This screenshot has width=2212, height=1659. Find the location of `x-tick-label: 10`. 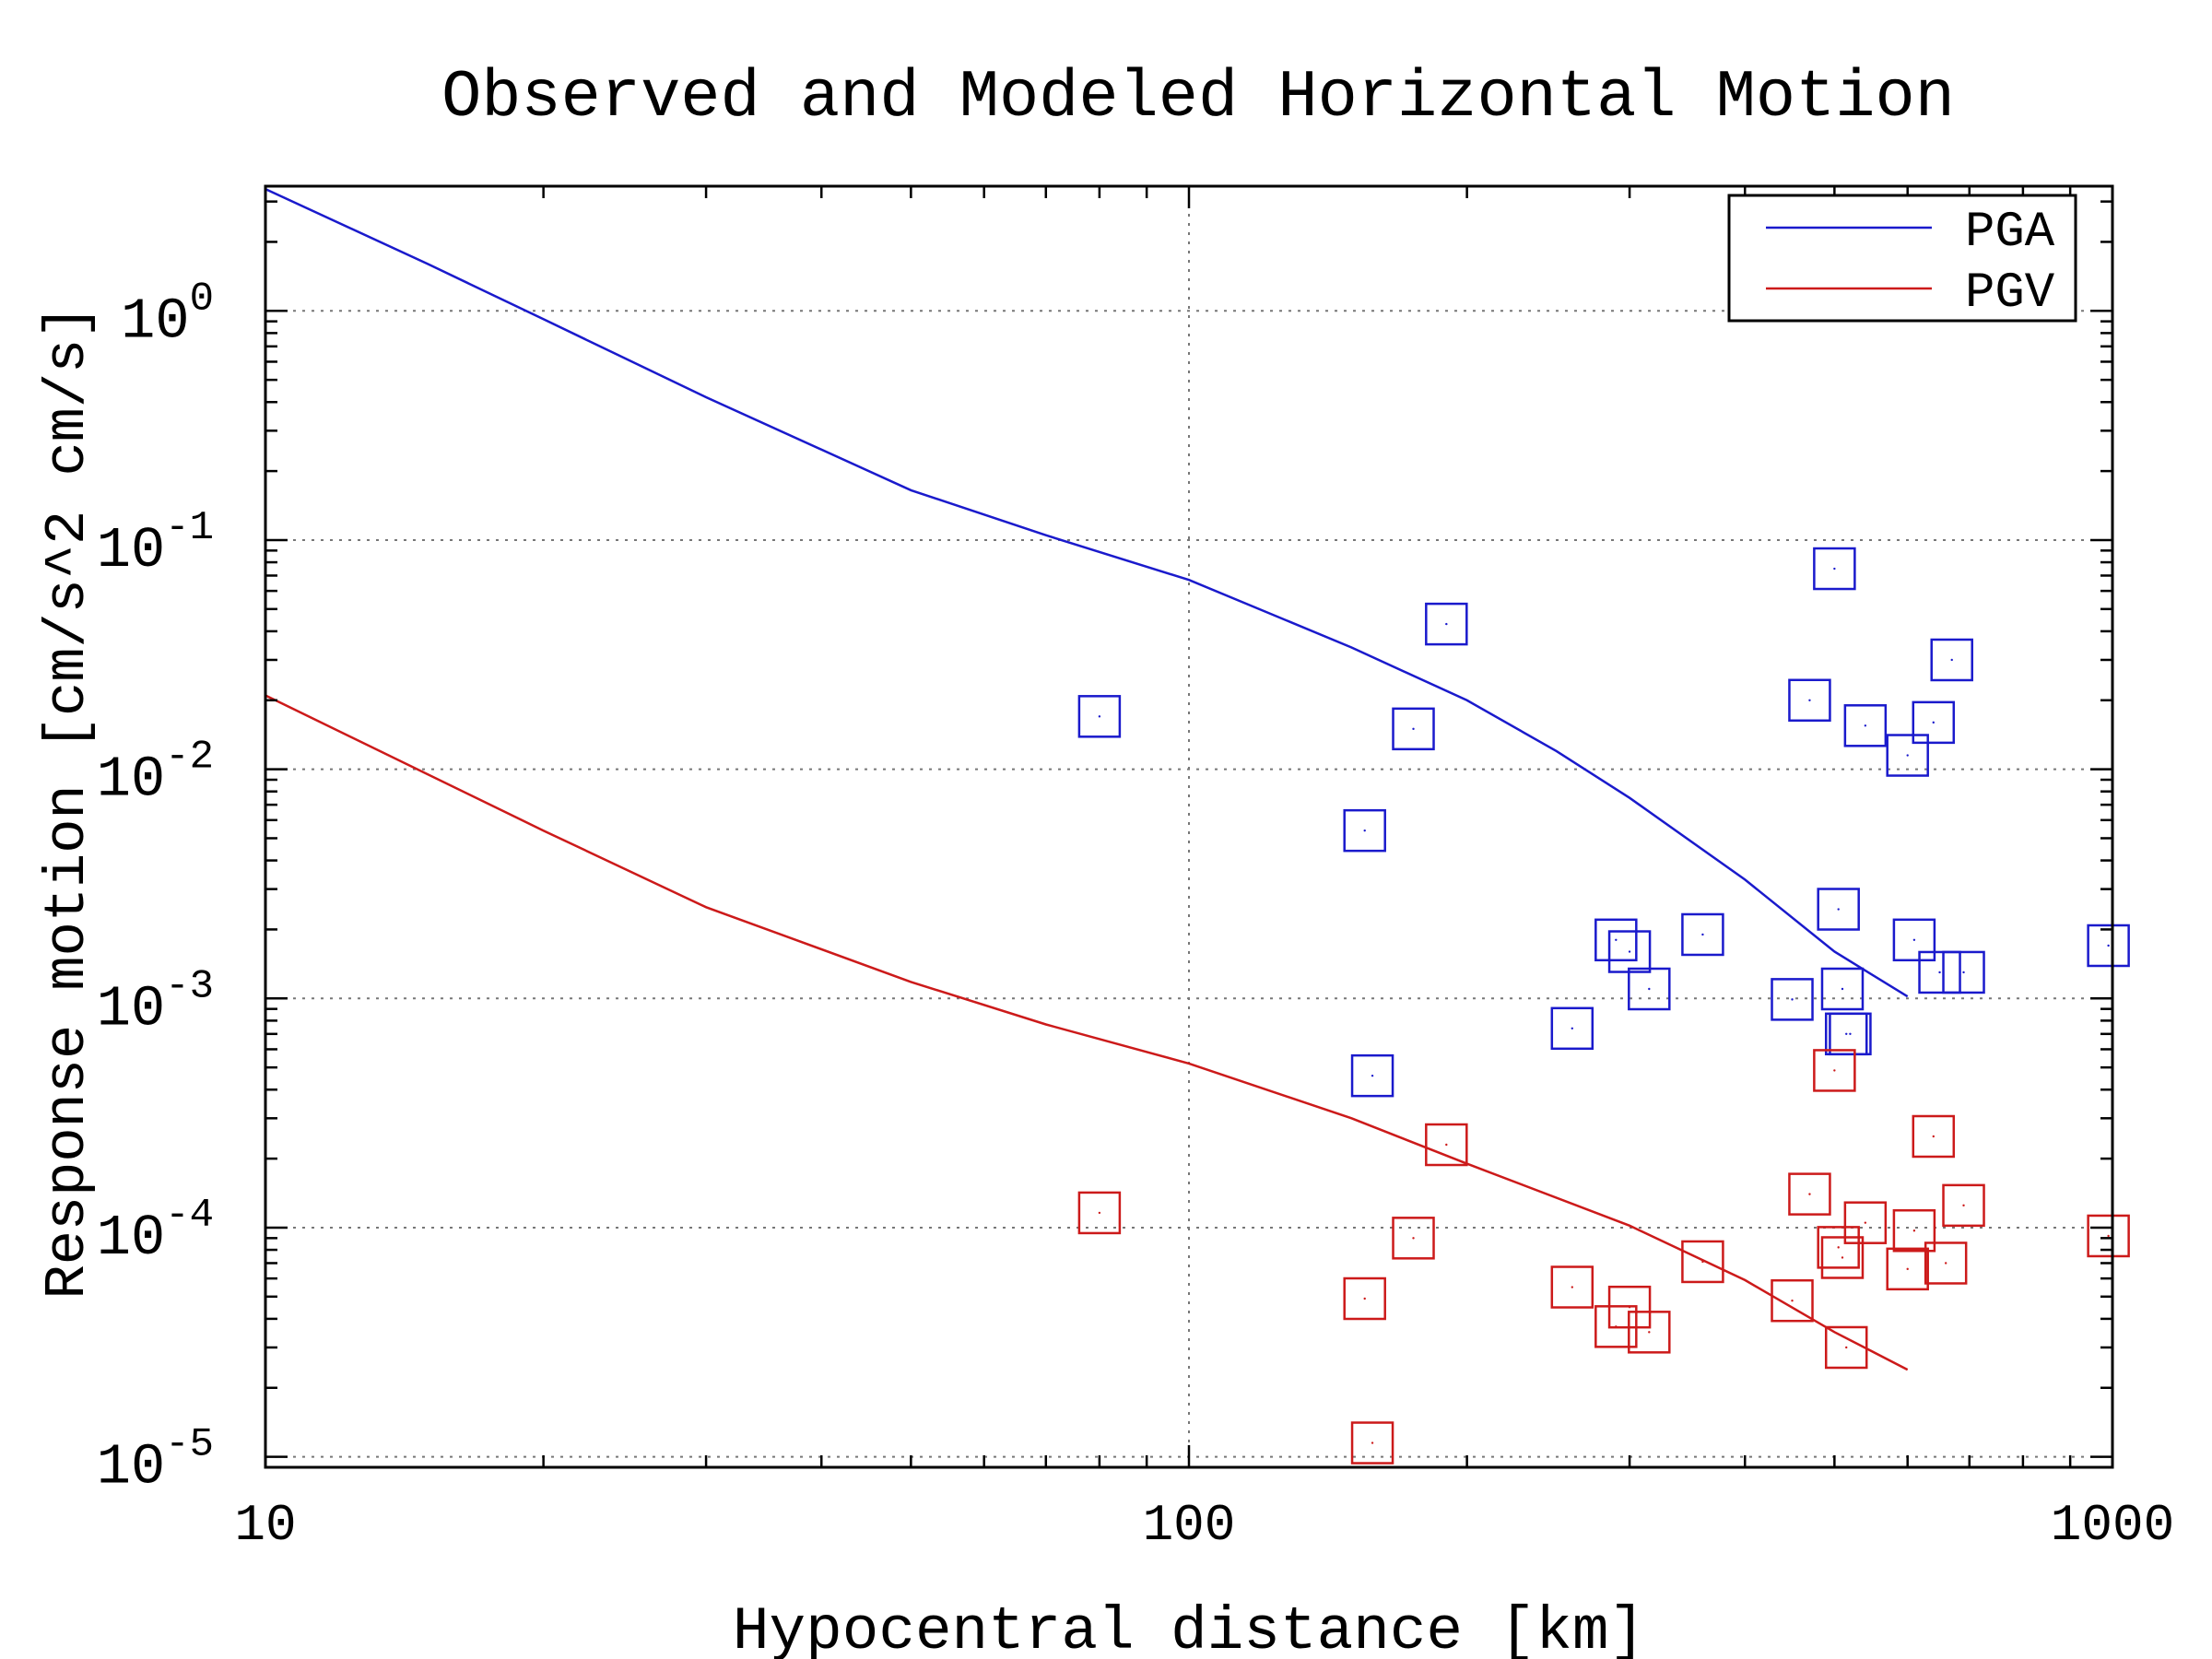

x-tick-label: 10 is located at coordinates (265, 1525).